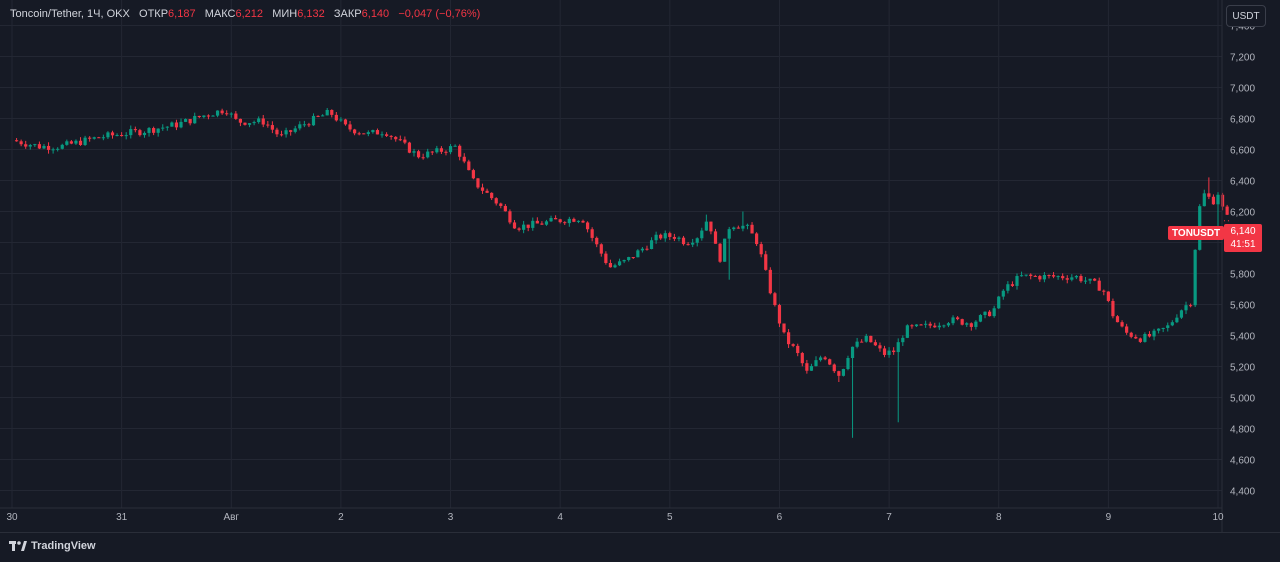 The image size is (1280, 562). I want to click on x-tick-label: 7, so click(889, 517).